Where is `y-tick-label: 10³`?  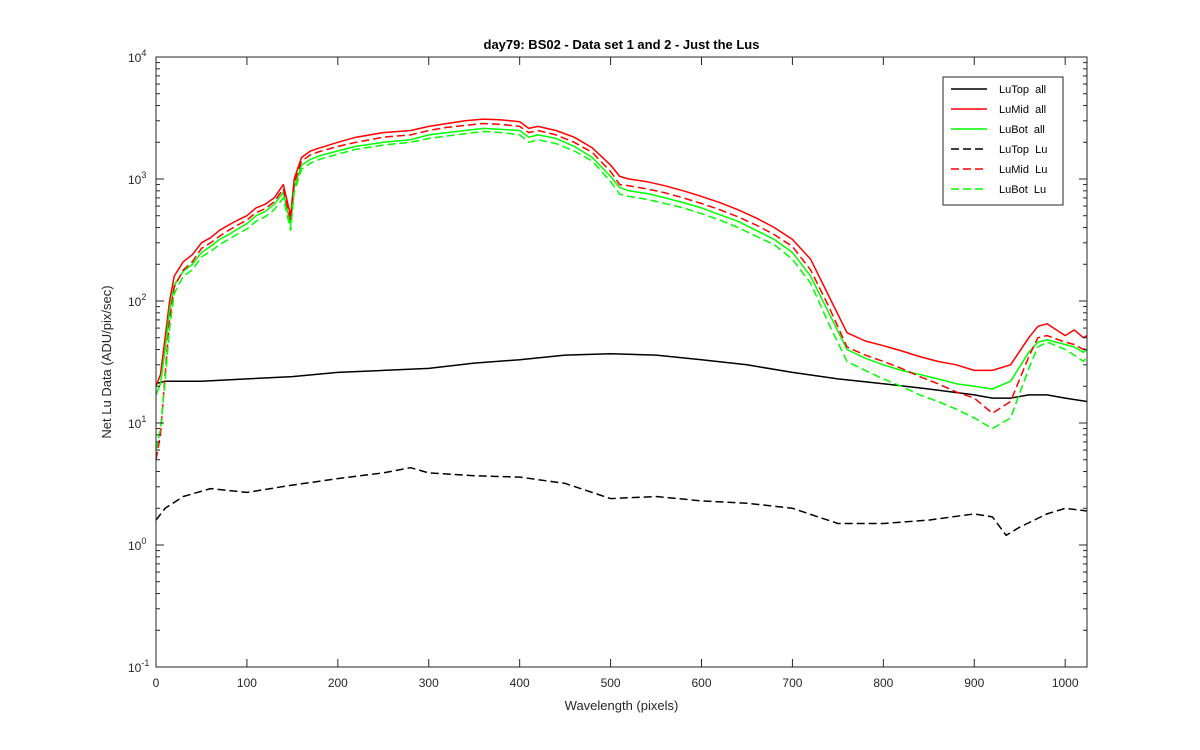
y-tick-label: 10³ is located at coordinates (137, 178).